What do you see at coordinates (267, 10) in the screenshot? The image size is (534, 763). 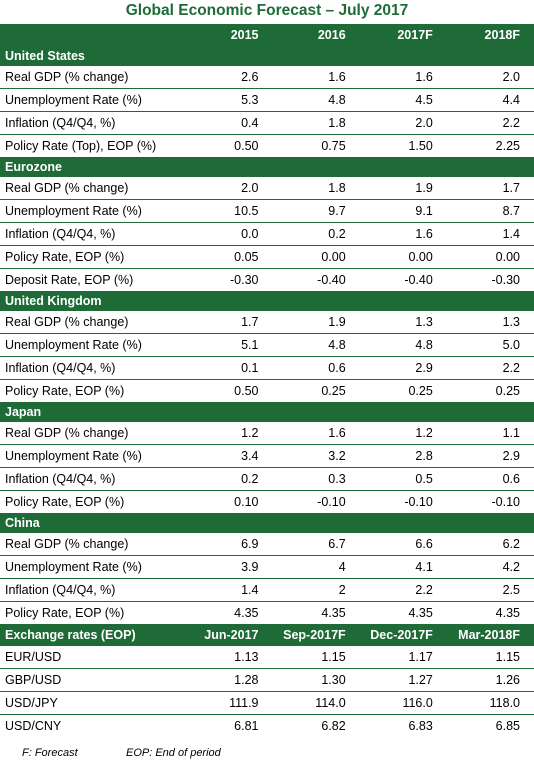 I see `page-title: Global Economic Forecast – July 2017` at bounding box center [267, 10].